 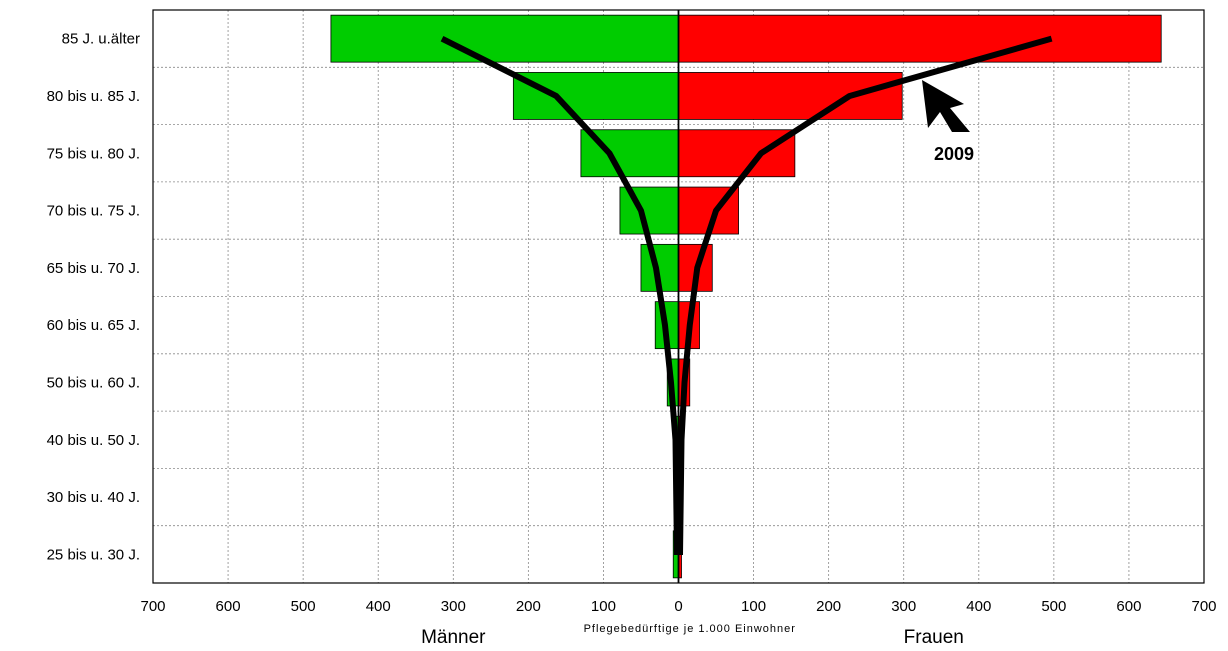 I want to click on category-label: 25 bis u. 30 J., so click(x=93, y=554).